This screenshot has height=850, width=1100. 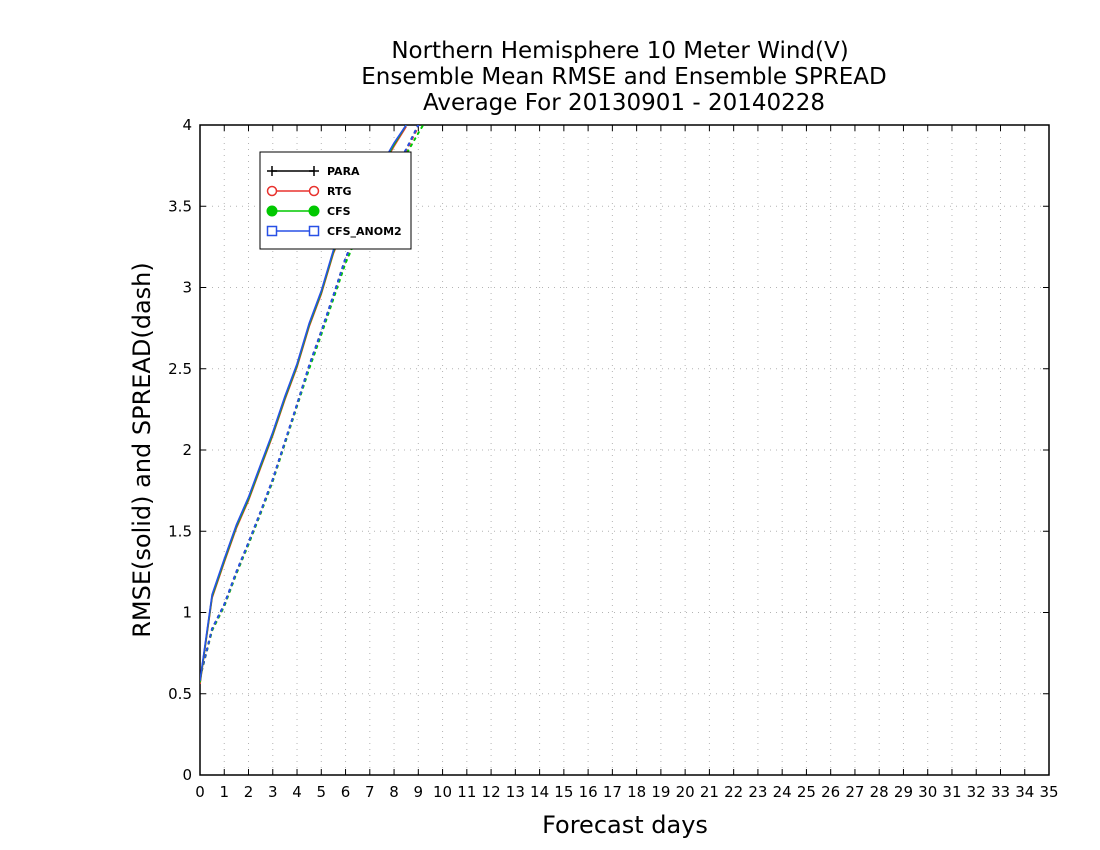 What do you see at coordinates (539, 792) in the screenshot?
I see `x-tick-label: 14` at bounding box center [539, 792].